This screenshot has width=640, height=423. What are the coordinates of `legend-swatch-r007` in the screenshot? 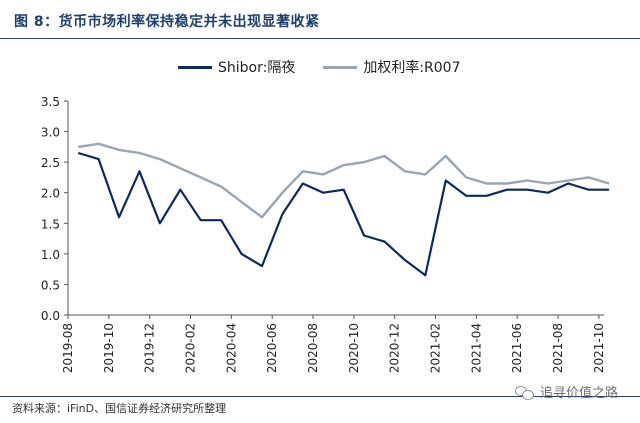 It's located at (340, 67).